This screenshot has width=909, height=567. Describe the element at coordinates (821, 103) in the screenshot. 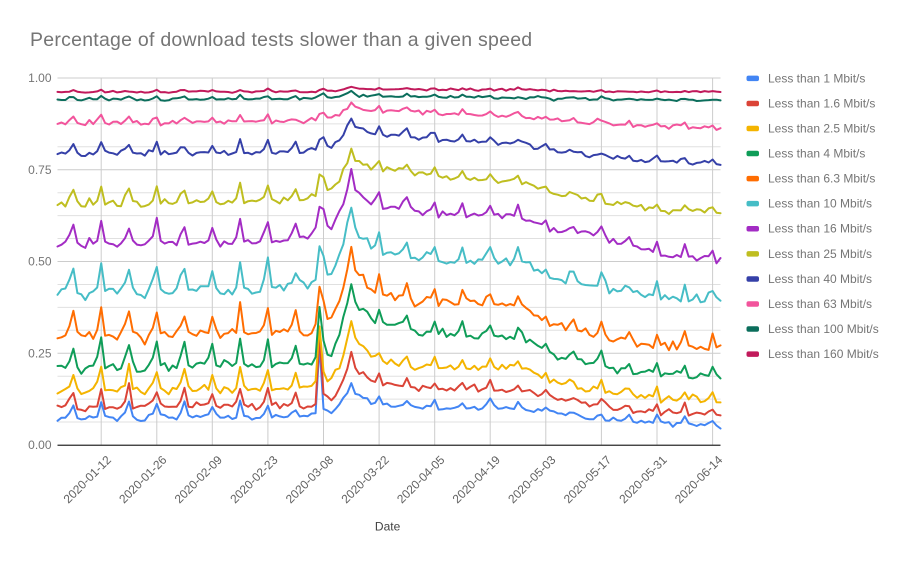

I see `svg-text: Less than 1.6 Mbit/s` at that location.